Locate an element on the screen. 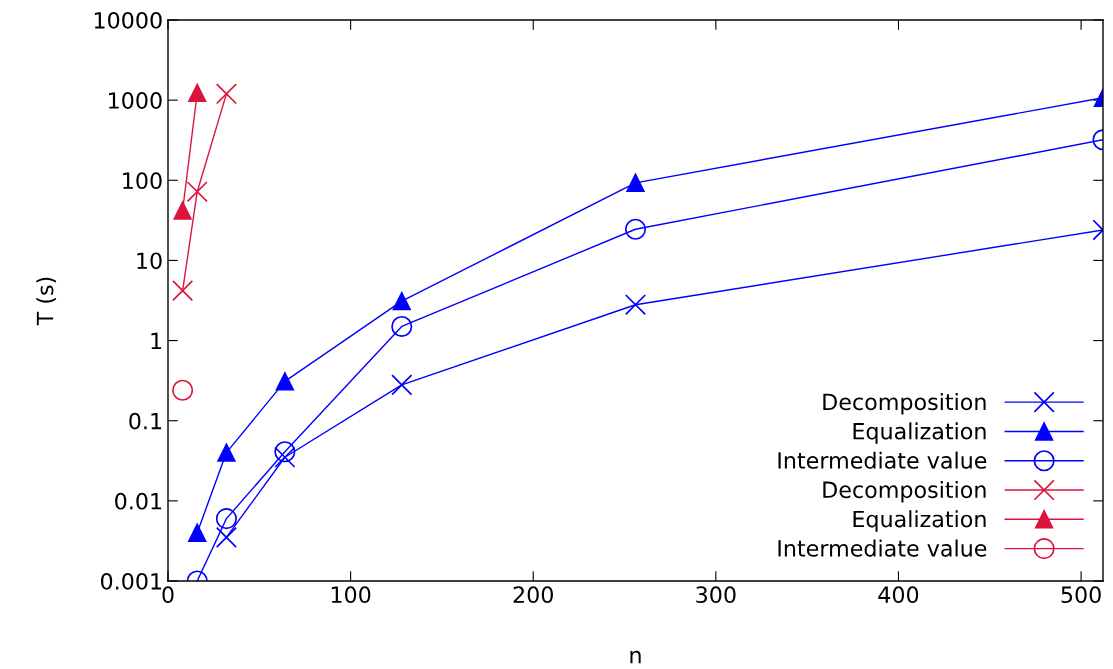 This screenshot has height=669, width=1113. y-tick-label: 1 is located at coordinates (156, 341).